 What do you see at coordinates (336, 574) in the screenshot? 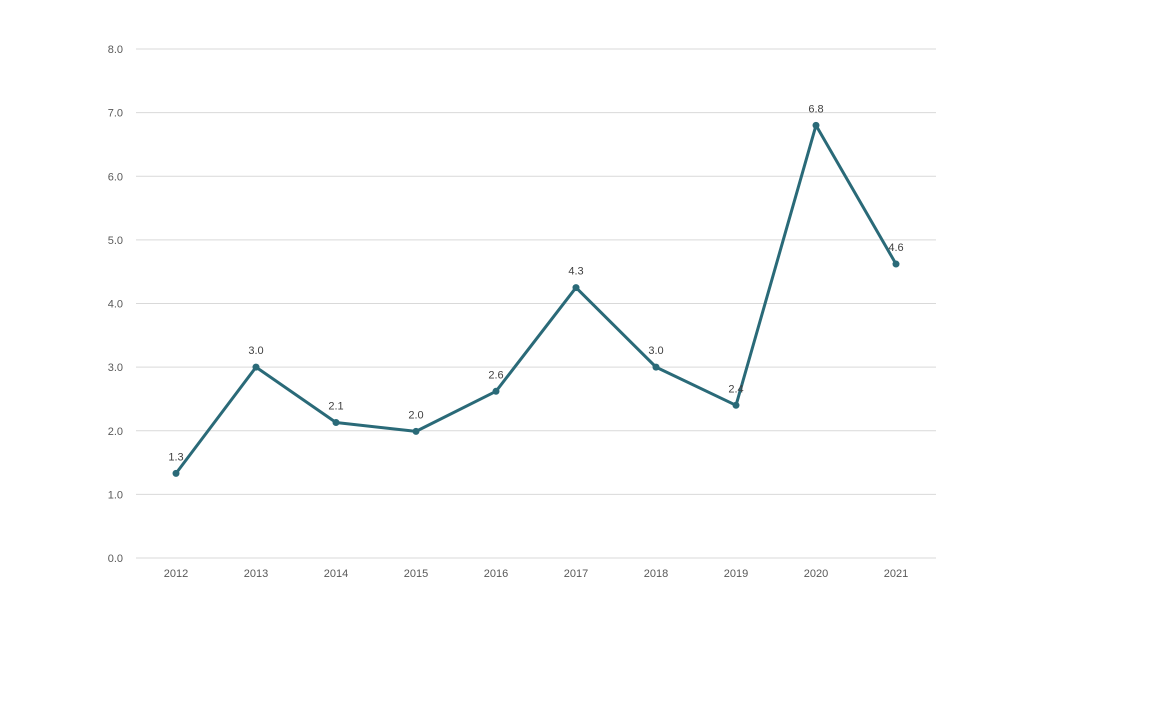
I see `x-tick-label: 2014` at bounding box center [336, 574].